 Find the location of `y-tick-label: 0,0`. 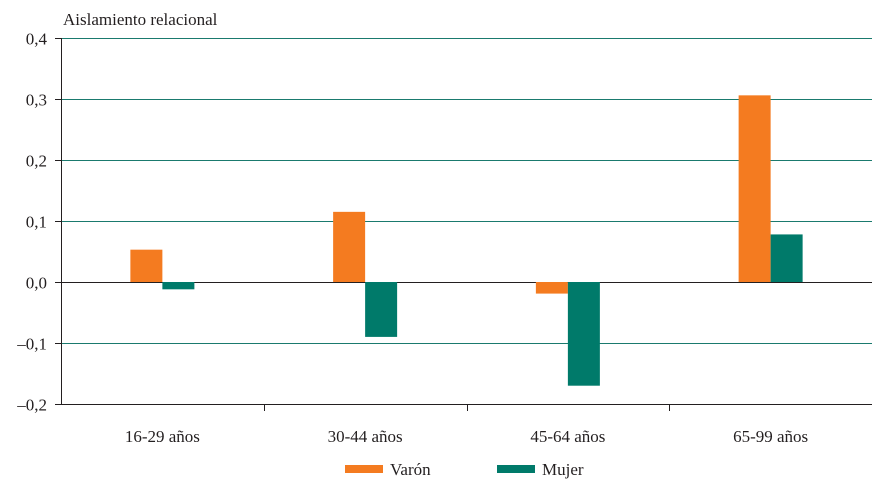

y-tick-label: 0,0 is located at coordinates (36, 283).